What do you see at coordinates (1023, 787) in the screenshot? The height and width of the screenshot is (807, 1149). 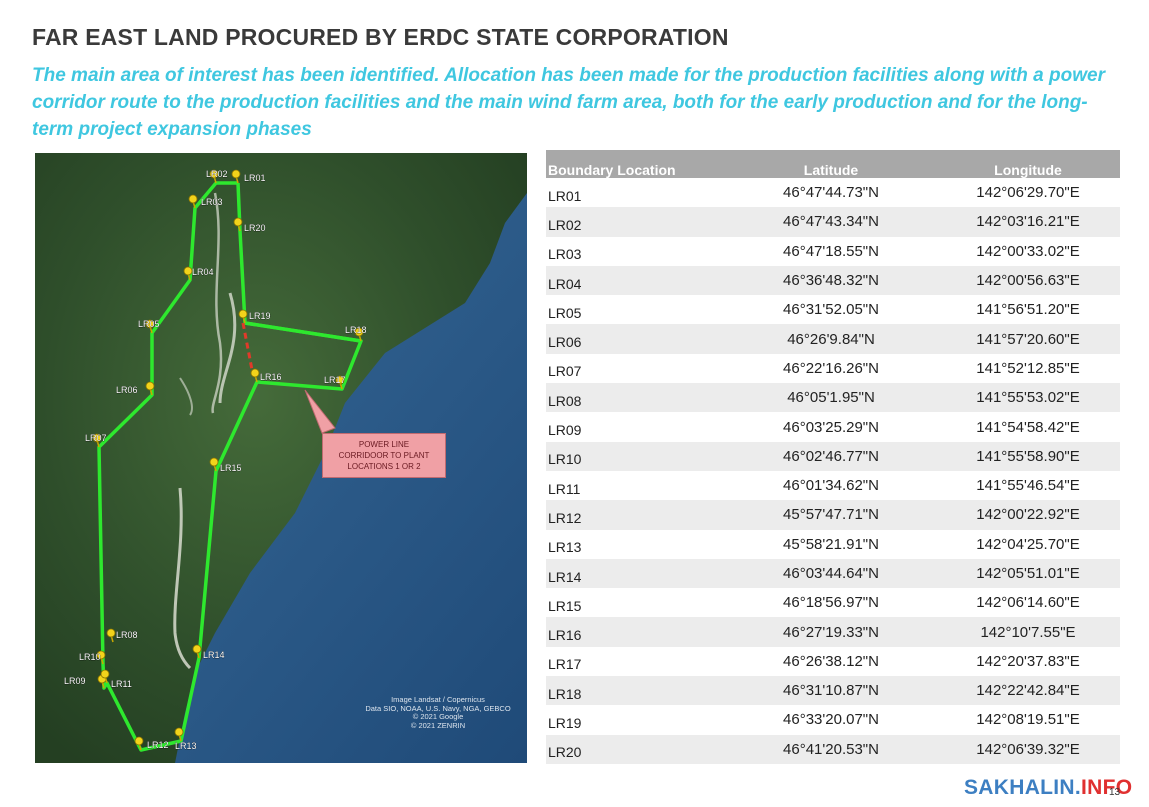 I see `brand-text-a: SAKHALIN.` at bounding box center [1023, 787].